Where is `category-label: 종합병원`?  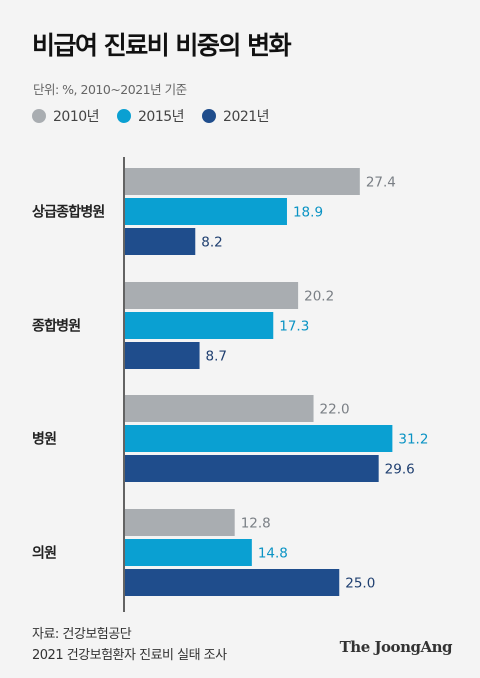
category-label: 종합병원 is located at coordinates (56, 326).